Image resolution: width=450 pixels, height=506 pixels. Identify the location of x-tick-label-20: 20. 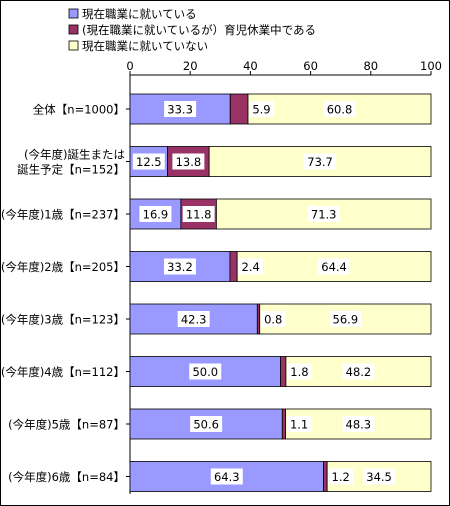
(190, 66).